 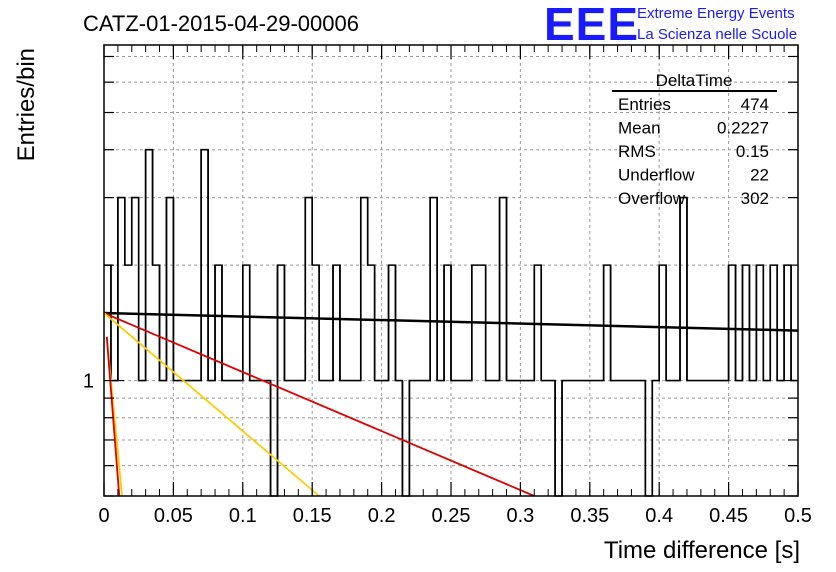 What do you see at coordinates (639, 128) in the screenshot?
I see `stats-label: Mean` at bounding box center [639, 128].